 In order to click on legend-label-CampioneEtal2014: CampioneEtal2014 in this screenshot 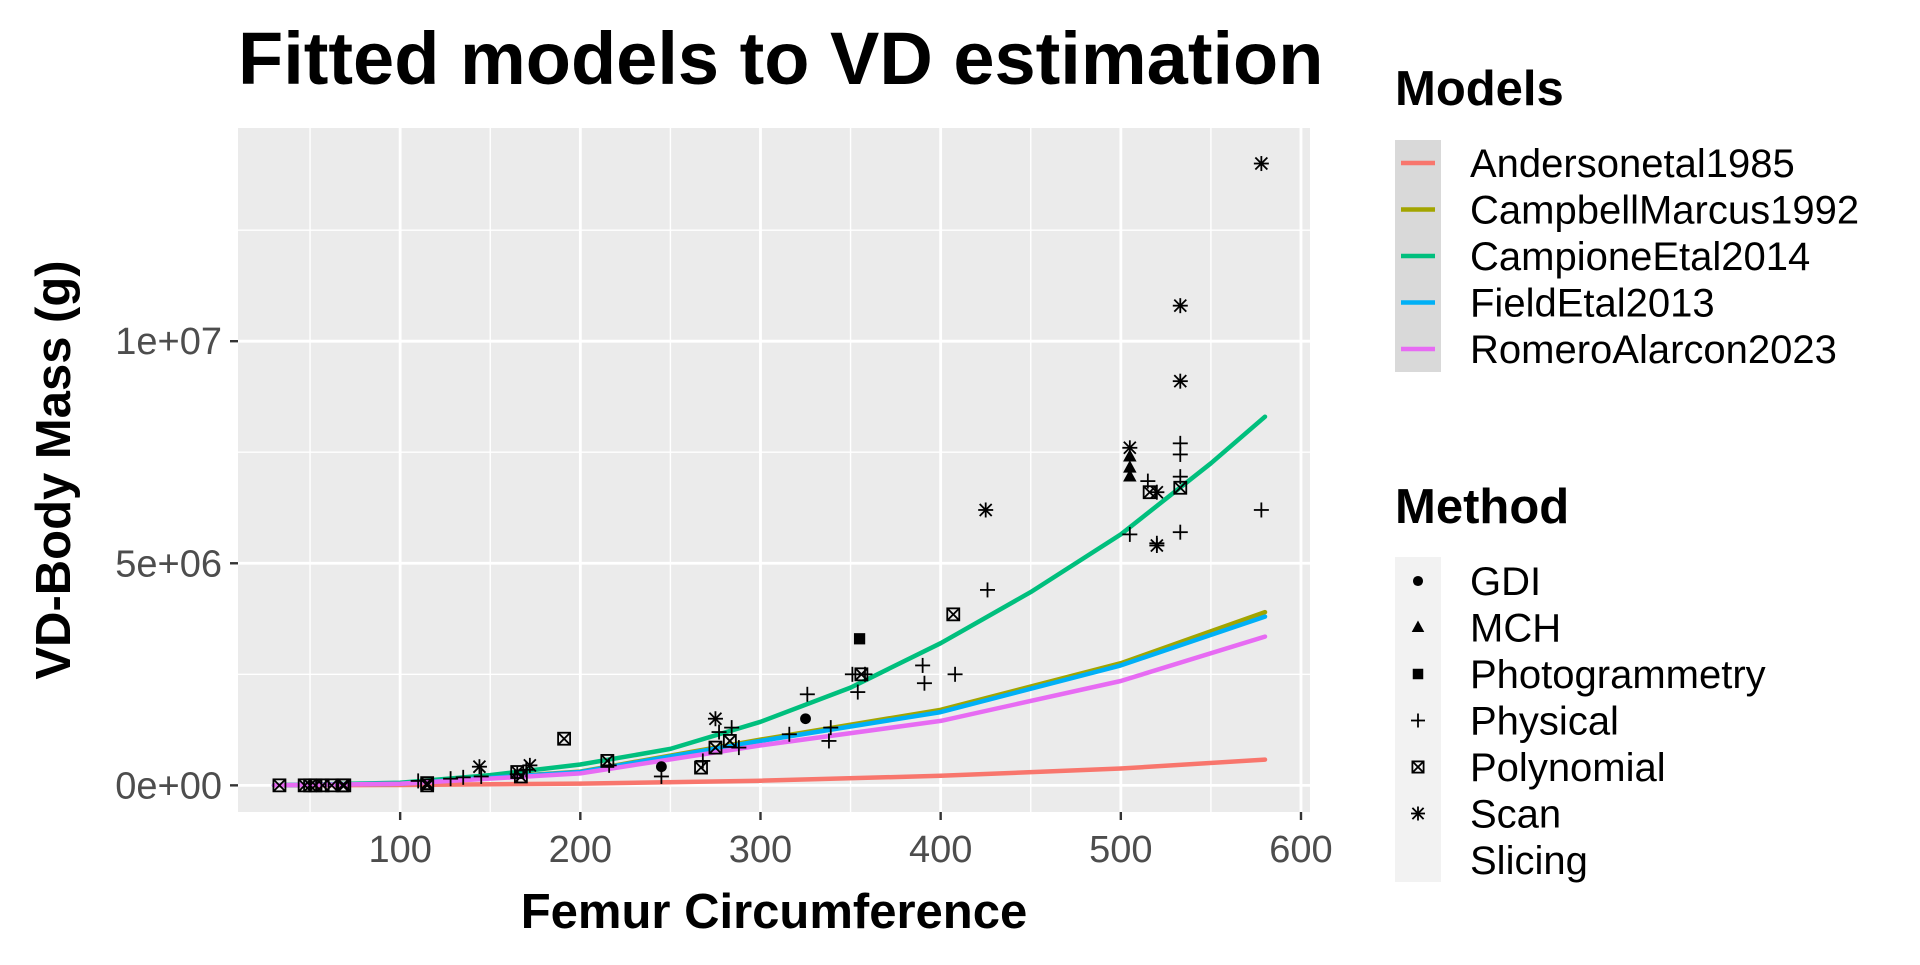, I will do `click(1640, 257)`.